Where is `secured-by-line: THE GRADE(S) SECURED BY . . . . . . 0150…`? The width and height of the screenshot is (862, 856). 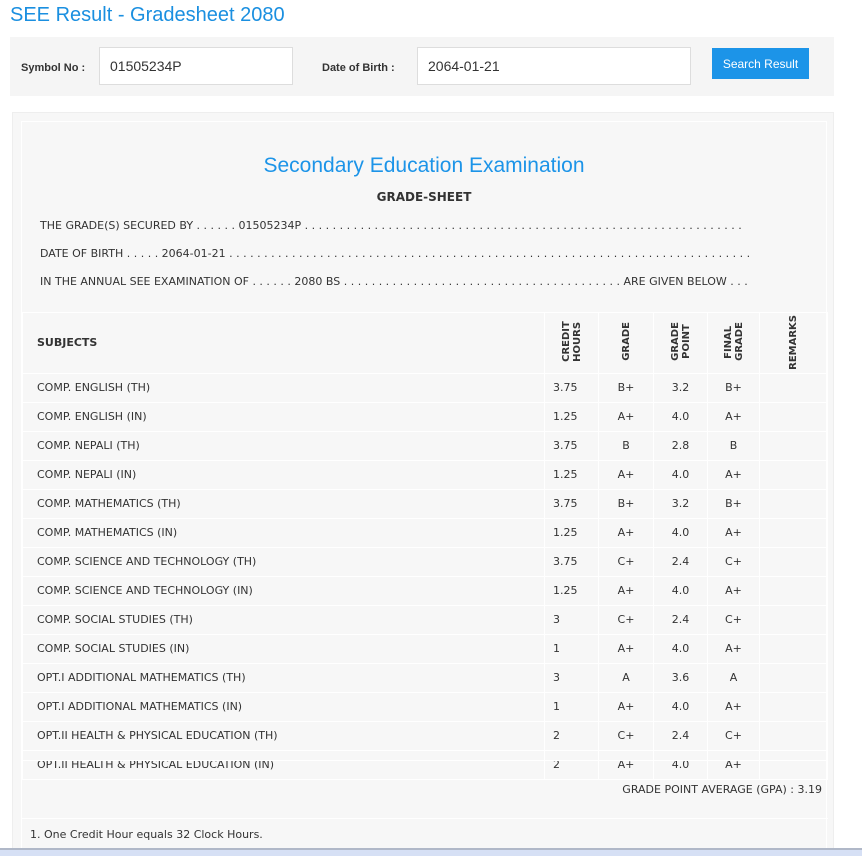
secured-by-line: THE GRADE(S) SECURED BY . . . . . . 0150… is located at coordinates (391, 225).